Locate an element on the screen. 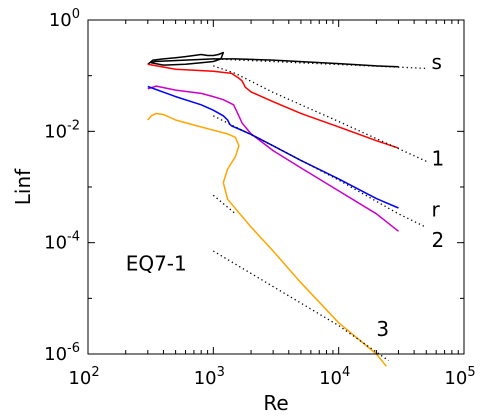 This screenshot has height=419, width=500. y-tick-label-3: 10⁰ is located at coordinates (64, 19).